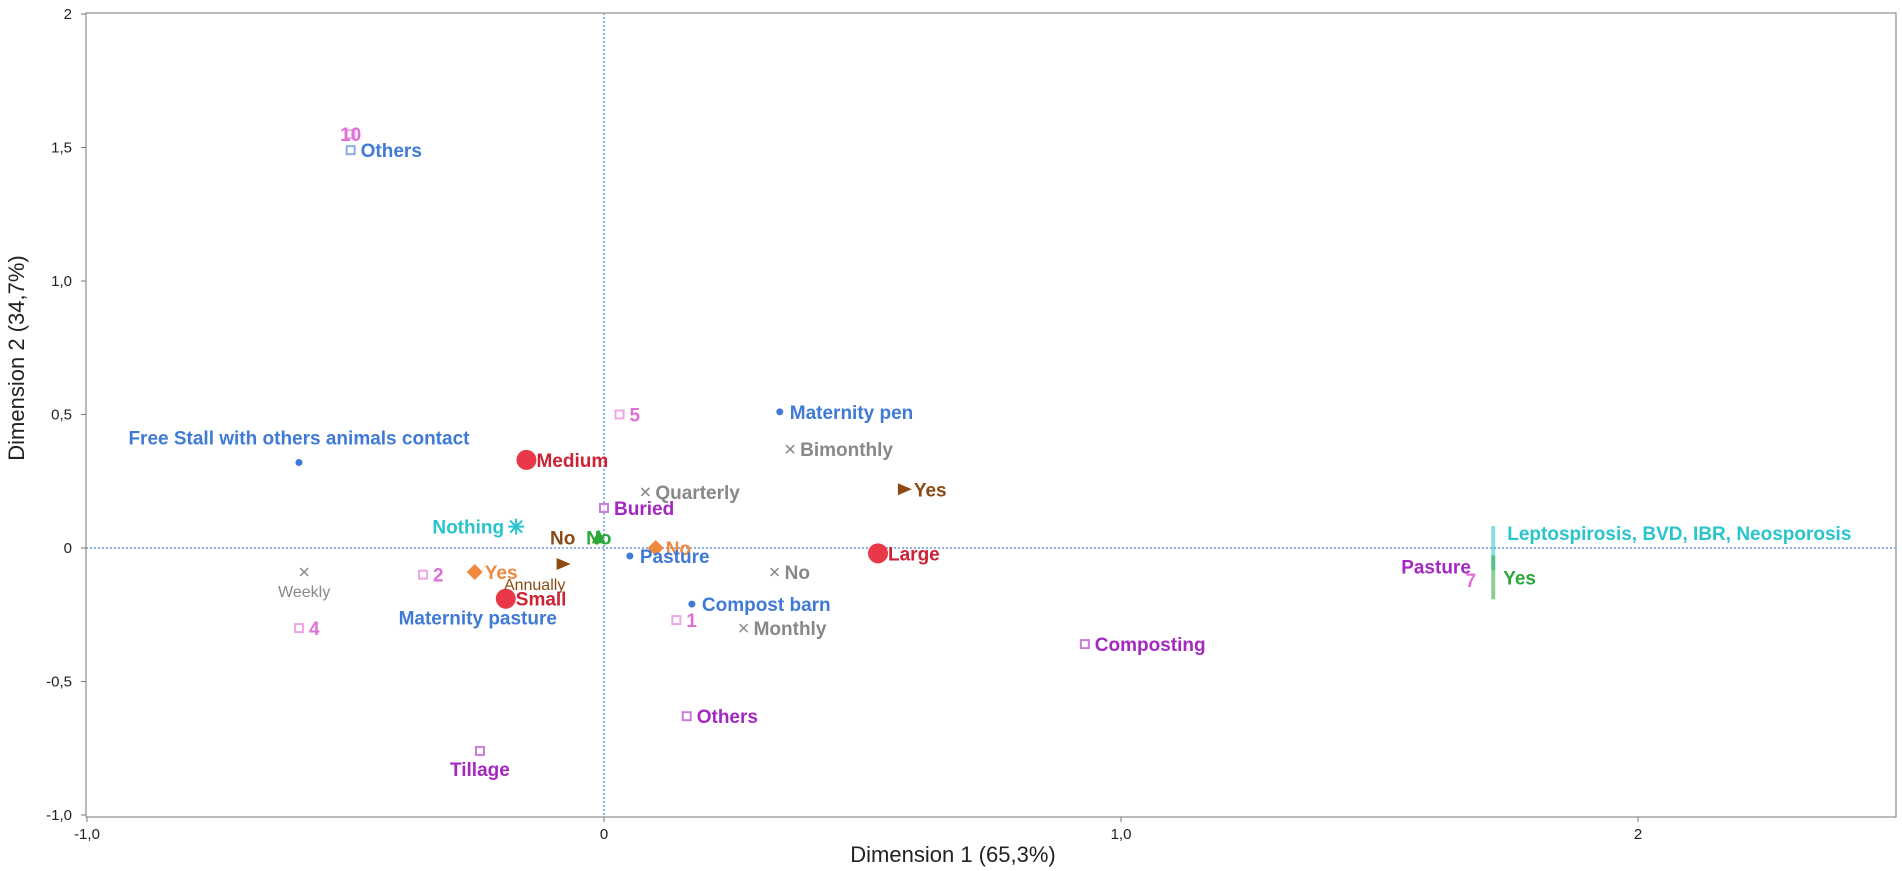 The height and width of the screenshot is (871, 1902). Describe the element at coordinates (635, 416) in the screenshot. I see `point-label: 5` at that location.